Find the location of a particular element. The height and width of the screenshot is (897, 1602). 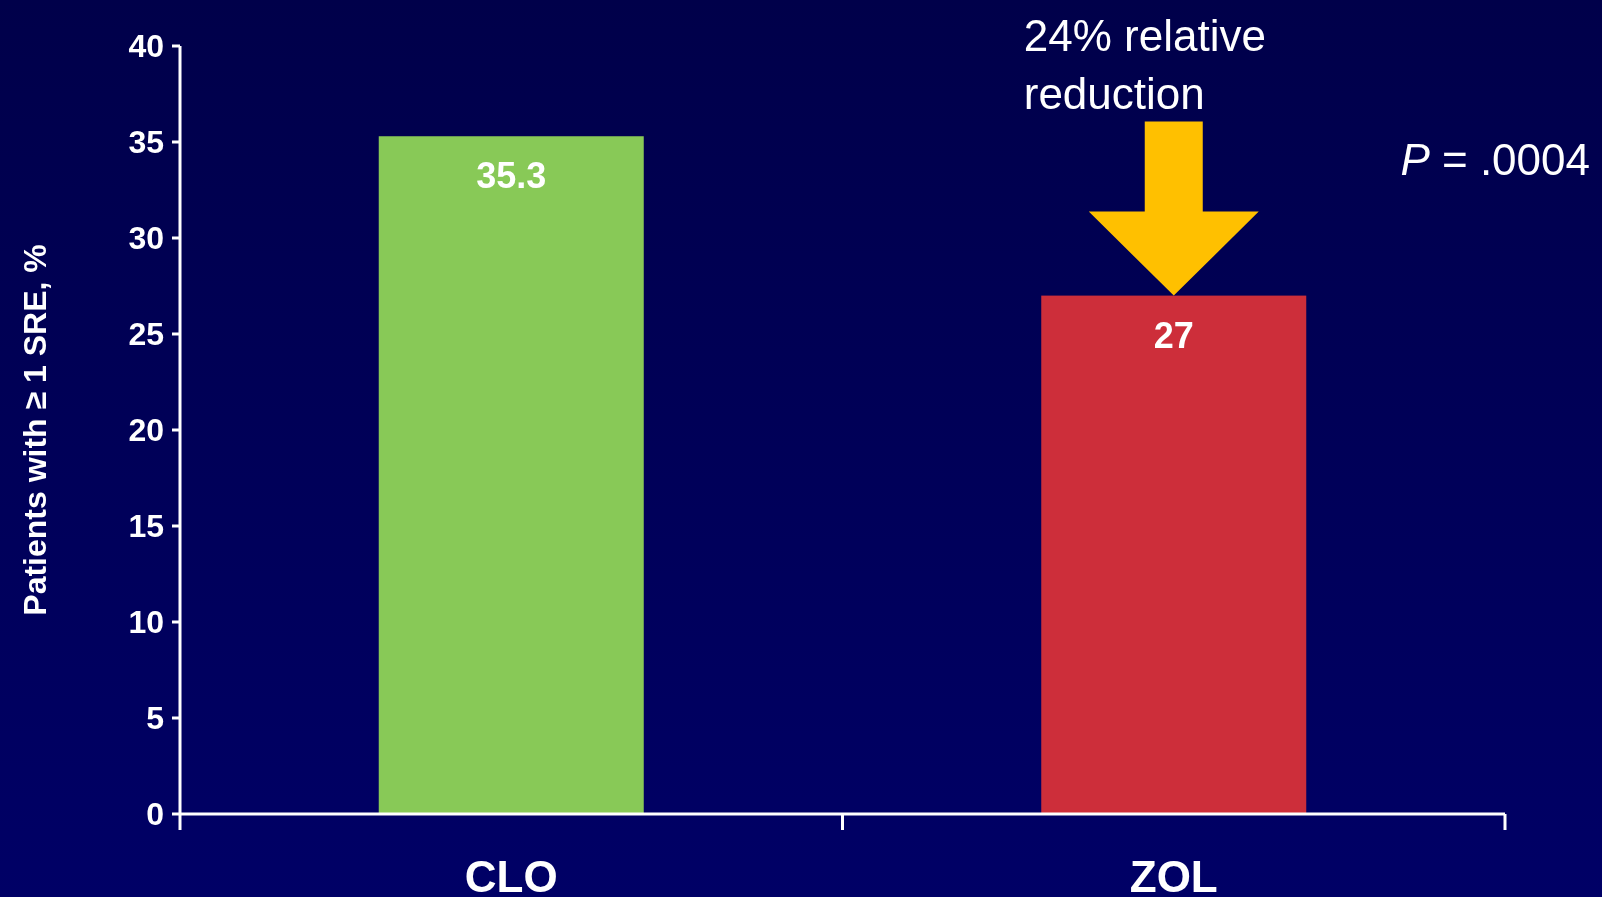

y-tick-label: 30 is located at coordinates (146, 238).